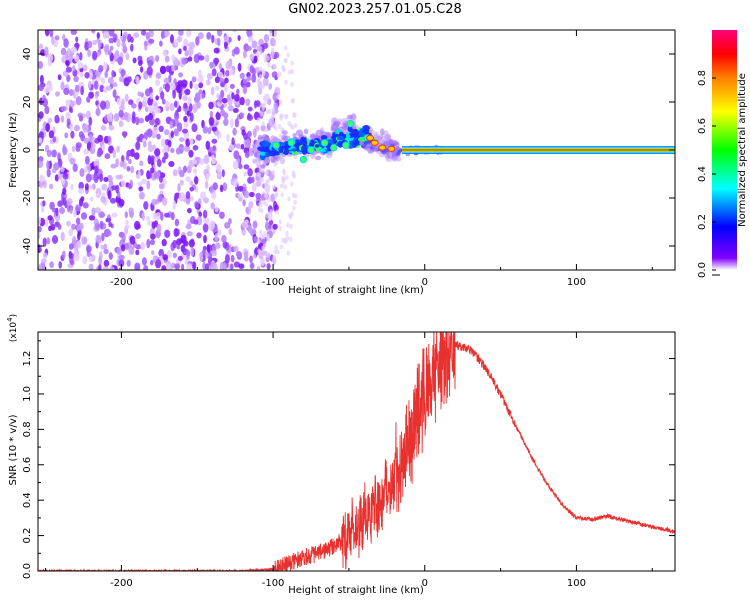 This screenshot has width=750, height=600. I want to click on spectrogram-y-tick-label: -40, so click(27, 246).